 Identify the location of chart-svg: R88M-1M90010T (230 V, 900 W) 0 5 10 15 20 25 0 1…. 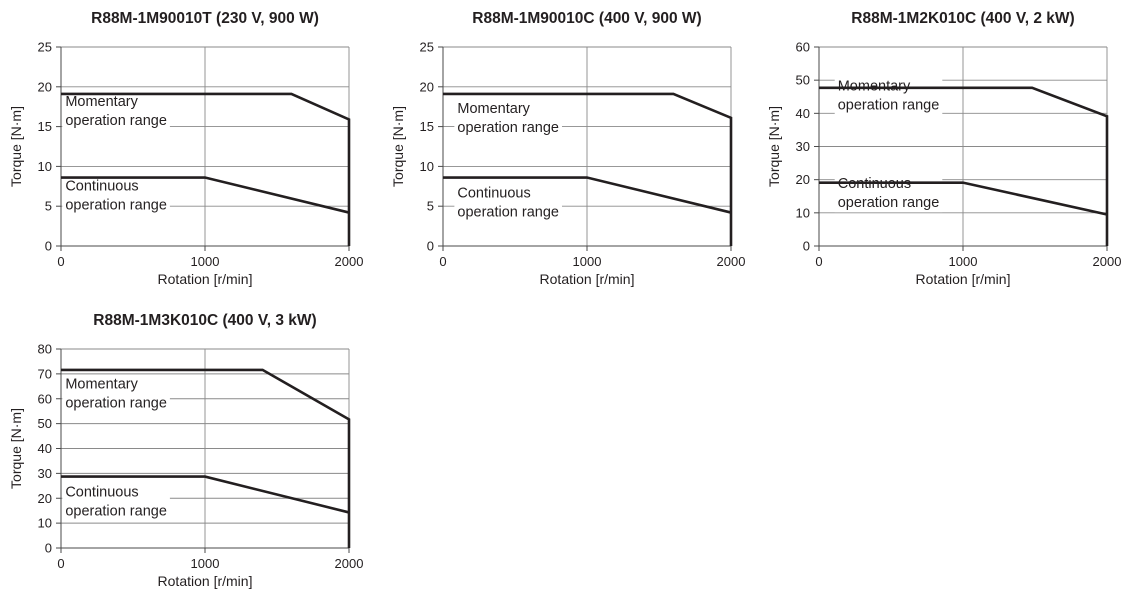
(186, 148).